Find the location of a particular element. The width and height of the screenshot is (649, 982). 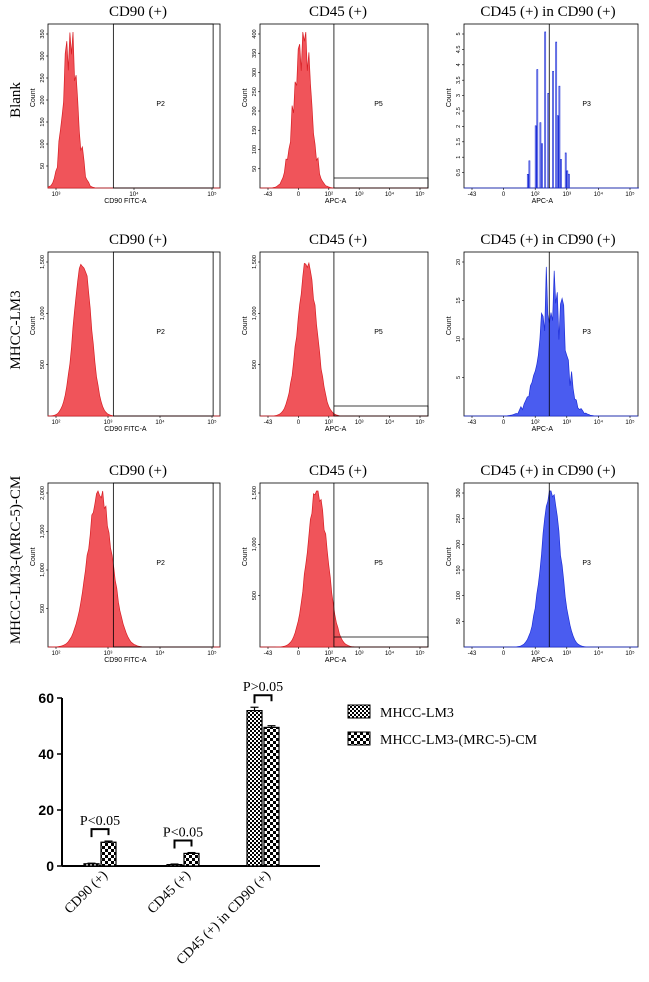

y-tick-label: 400 is located at coordinates (255, 33).